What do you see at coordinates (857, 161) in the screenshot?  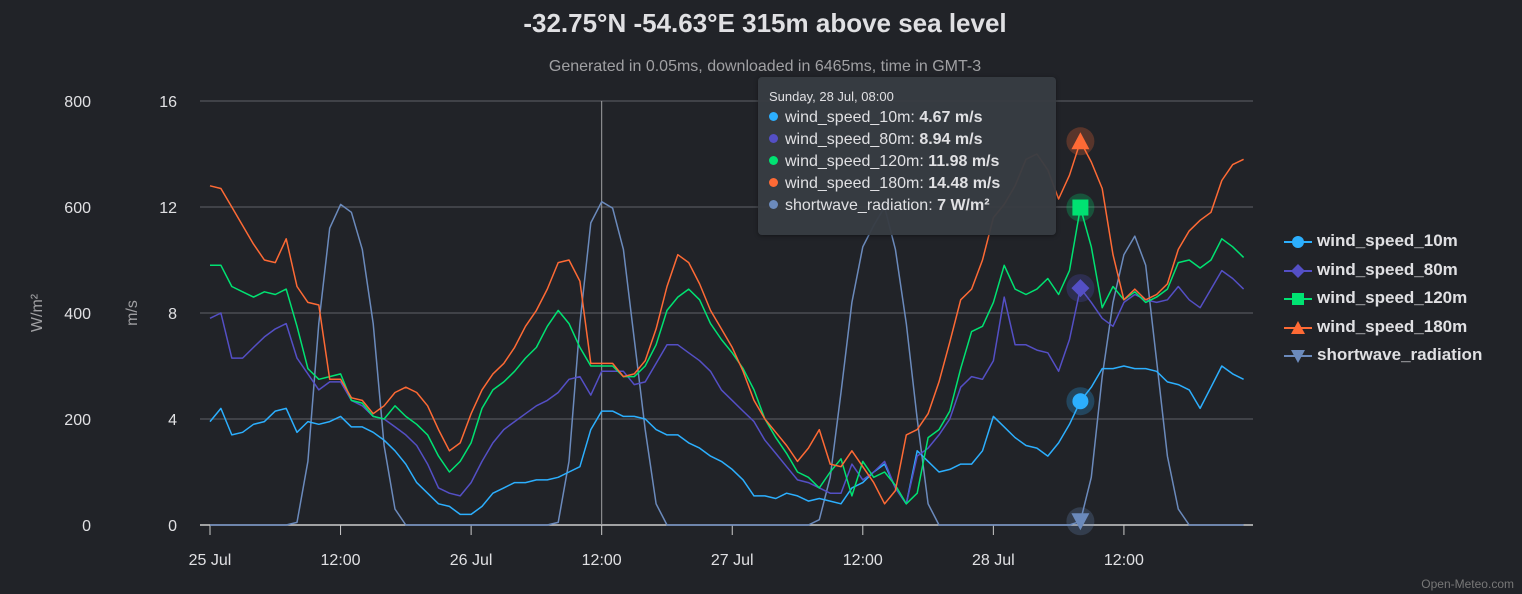 I see `tooltip-label: wind_speed_120m:` at bounding box center [857, 161].